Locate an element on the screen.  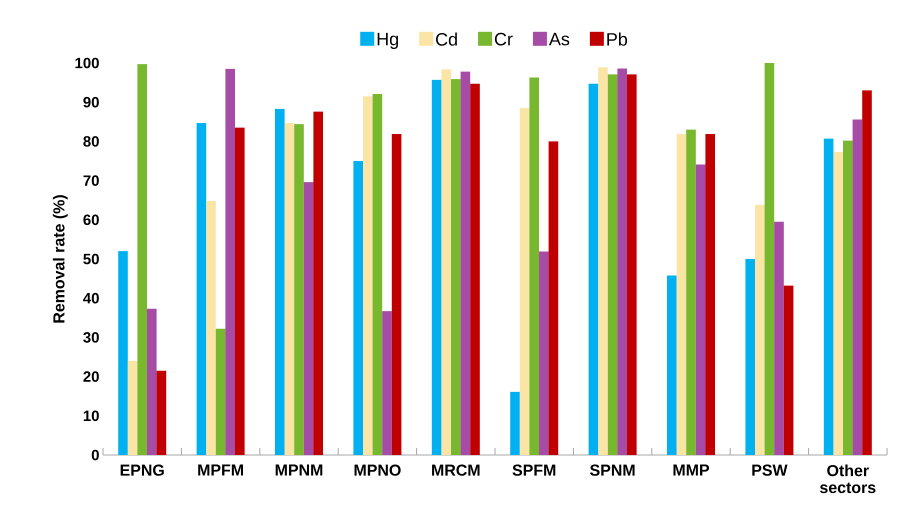
y-tick-label: 20 is located at coordinates (91, 376).